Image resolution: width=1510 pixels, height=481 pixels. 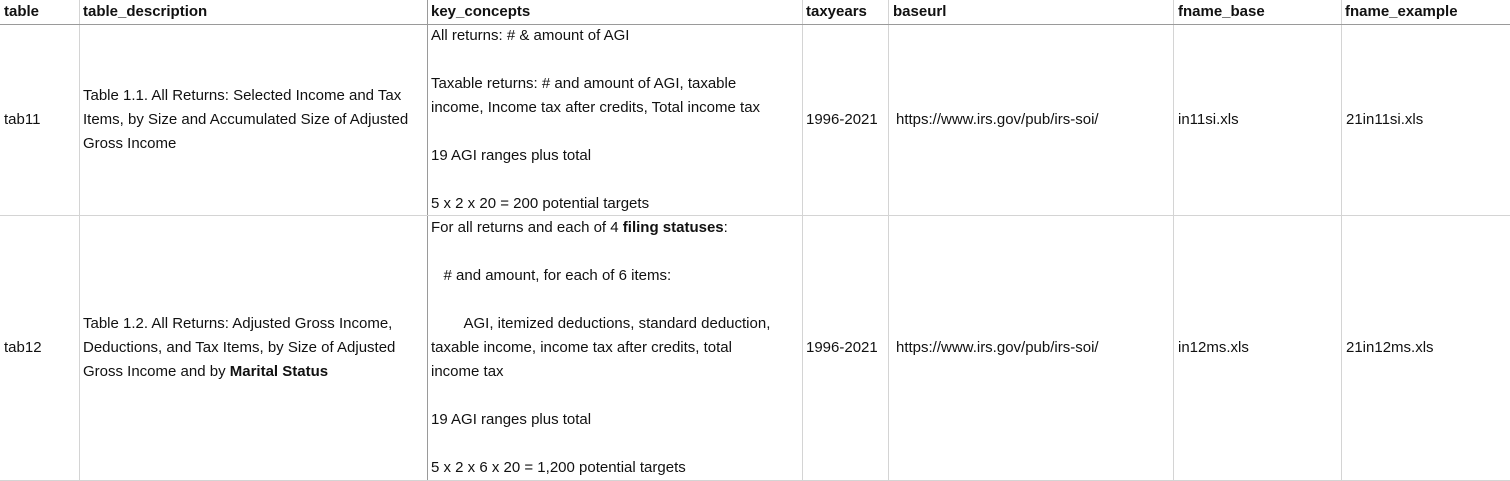 What do you see at coordinates (673, 227) in the screenshot?
I see `bold-text: filing statuses` at bounding box center [673, 227].